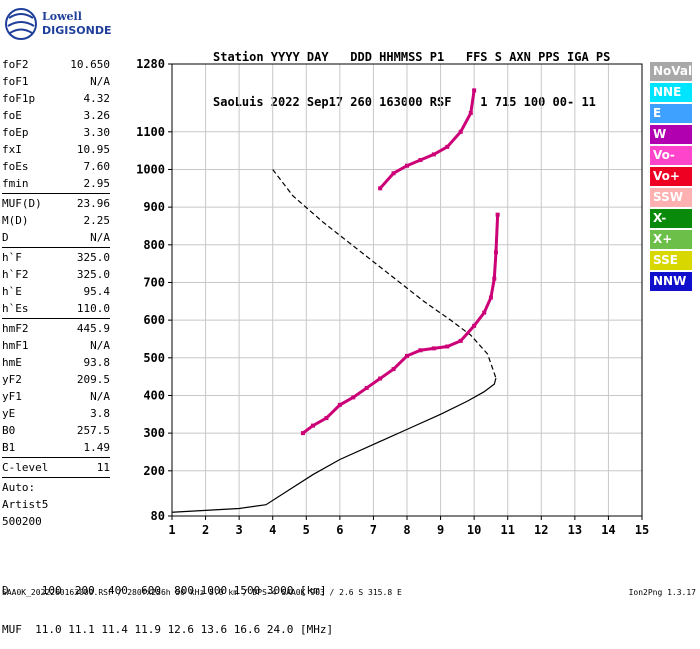 The width and height of the screenshot is (700, 649). What do you see at coordinates (56, 237) in the screenshot?
I see `param-row: D N/A` at bounding box center [56, 237].